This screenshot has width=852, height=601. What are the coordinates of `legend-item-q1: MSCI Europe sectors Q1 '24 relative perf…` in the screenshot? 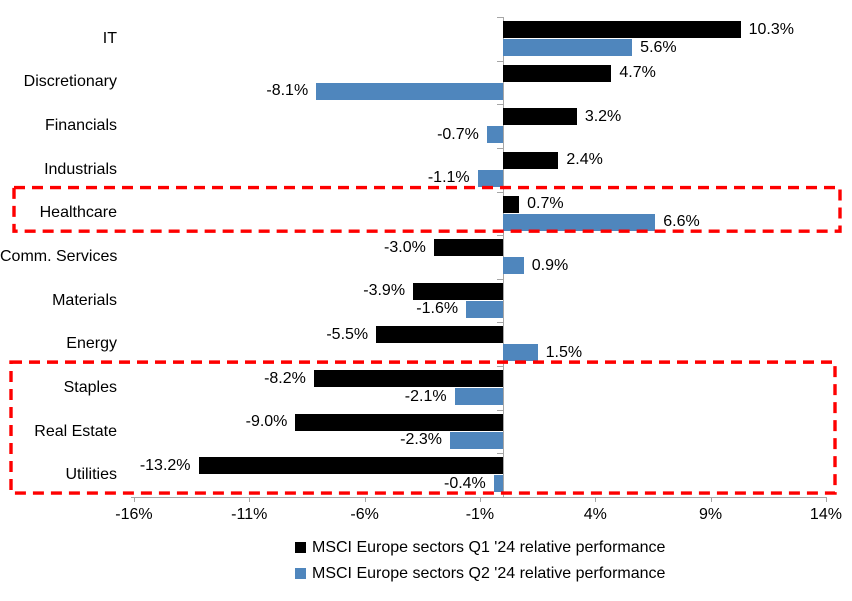 It's located at (480, 547).